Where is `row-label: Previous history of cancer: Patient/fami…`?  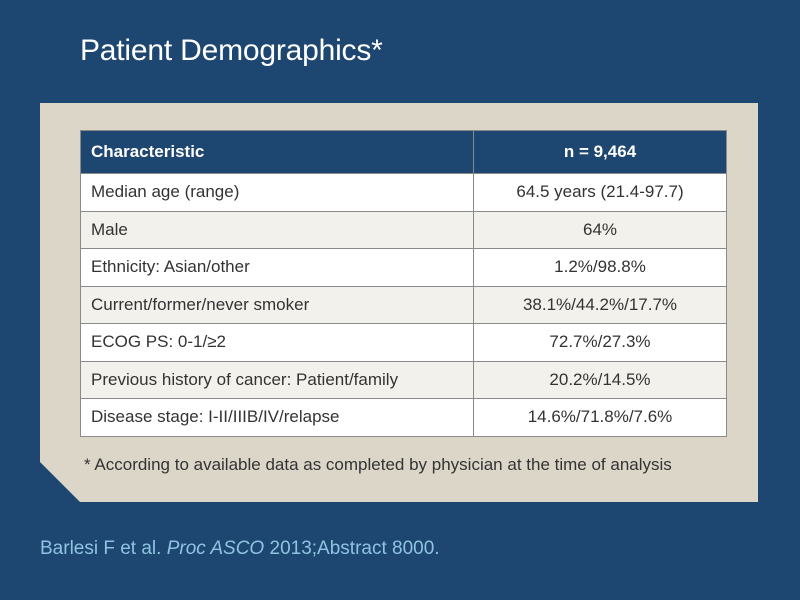
row-label: Previous history of cancer: Patient/fami… is located at coordinates (277, 380).